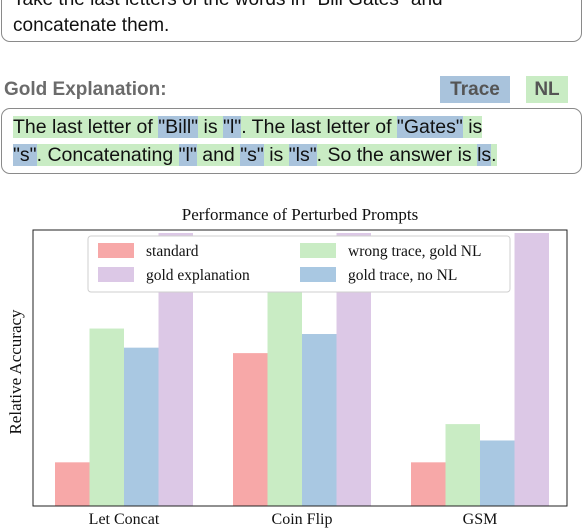 The image size is (584, 528). What do you see at coordinates (402, 275) in the screenshot?
I see `legend-label: gold trace, no NL` at bounding box center [402, 275].